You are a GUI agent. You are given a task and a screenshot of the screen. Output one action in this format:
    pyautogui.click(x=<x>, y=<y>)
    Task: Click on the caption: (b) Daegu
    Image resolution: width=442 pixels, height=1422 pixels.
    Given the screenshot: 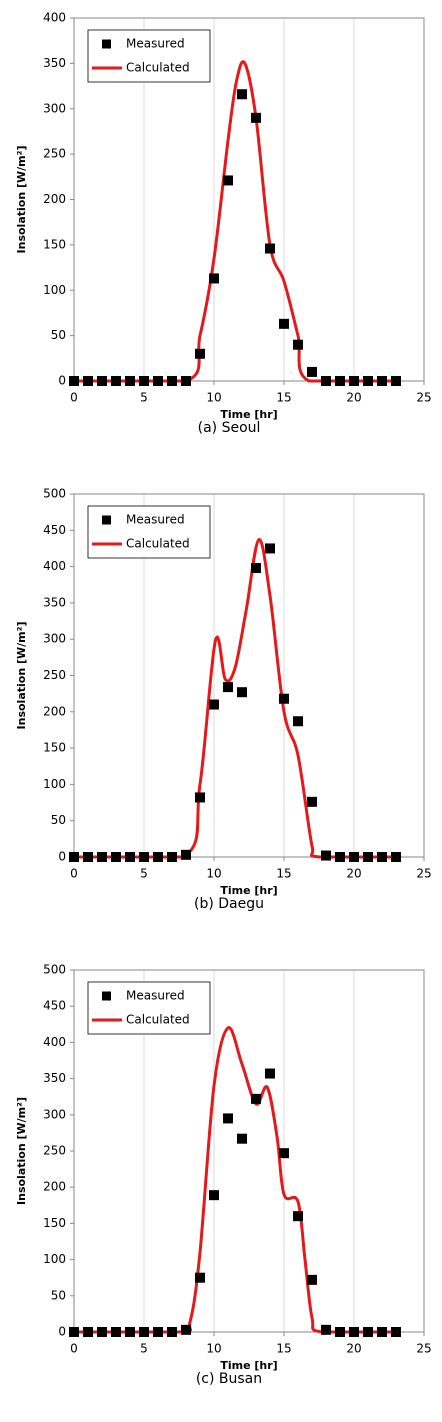 What is the action you would take?
    pyautogui.click(x=229, y=904)
    